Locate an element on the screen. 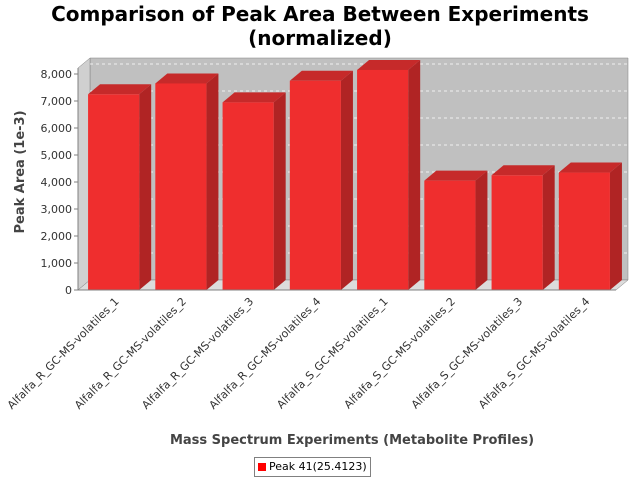 Image resolution: width=640 pixels, height=480 pixels. y-tick-label: 1,000 is located at coordinates (57, 263).